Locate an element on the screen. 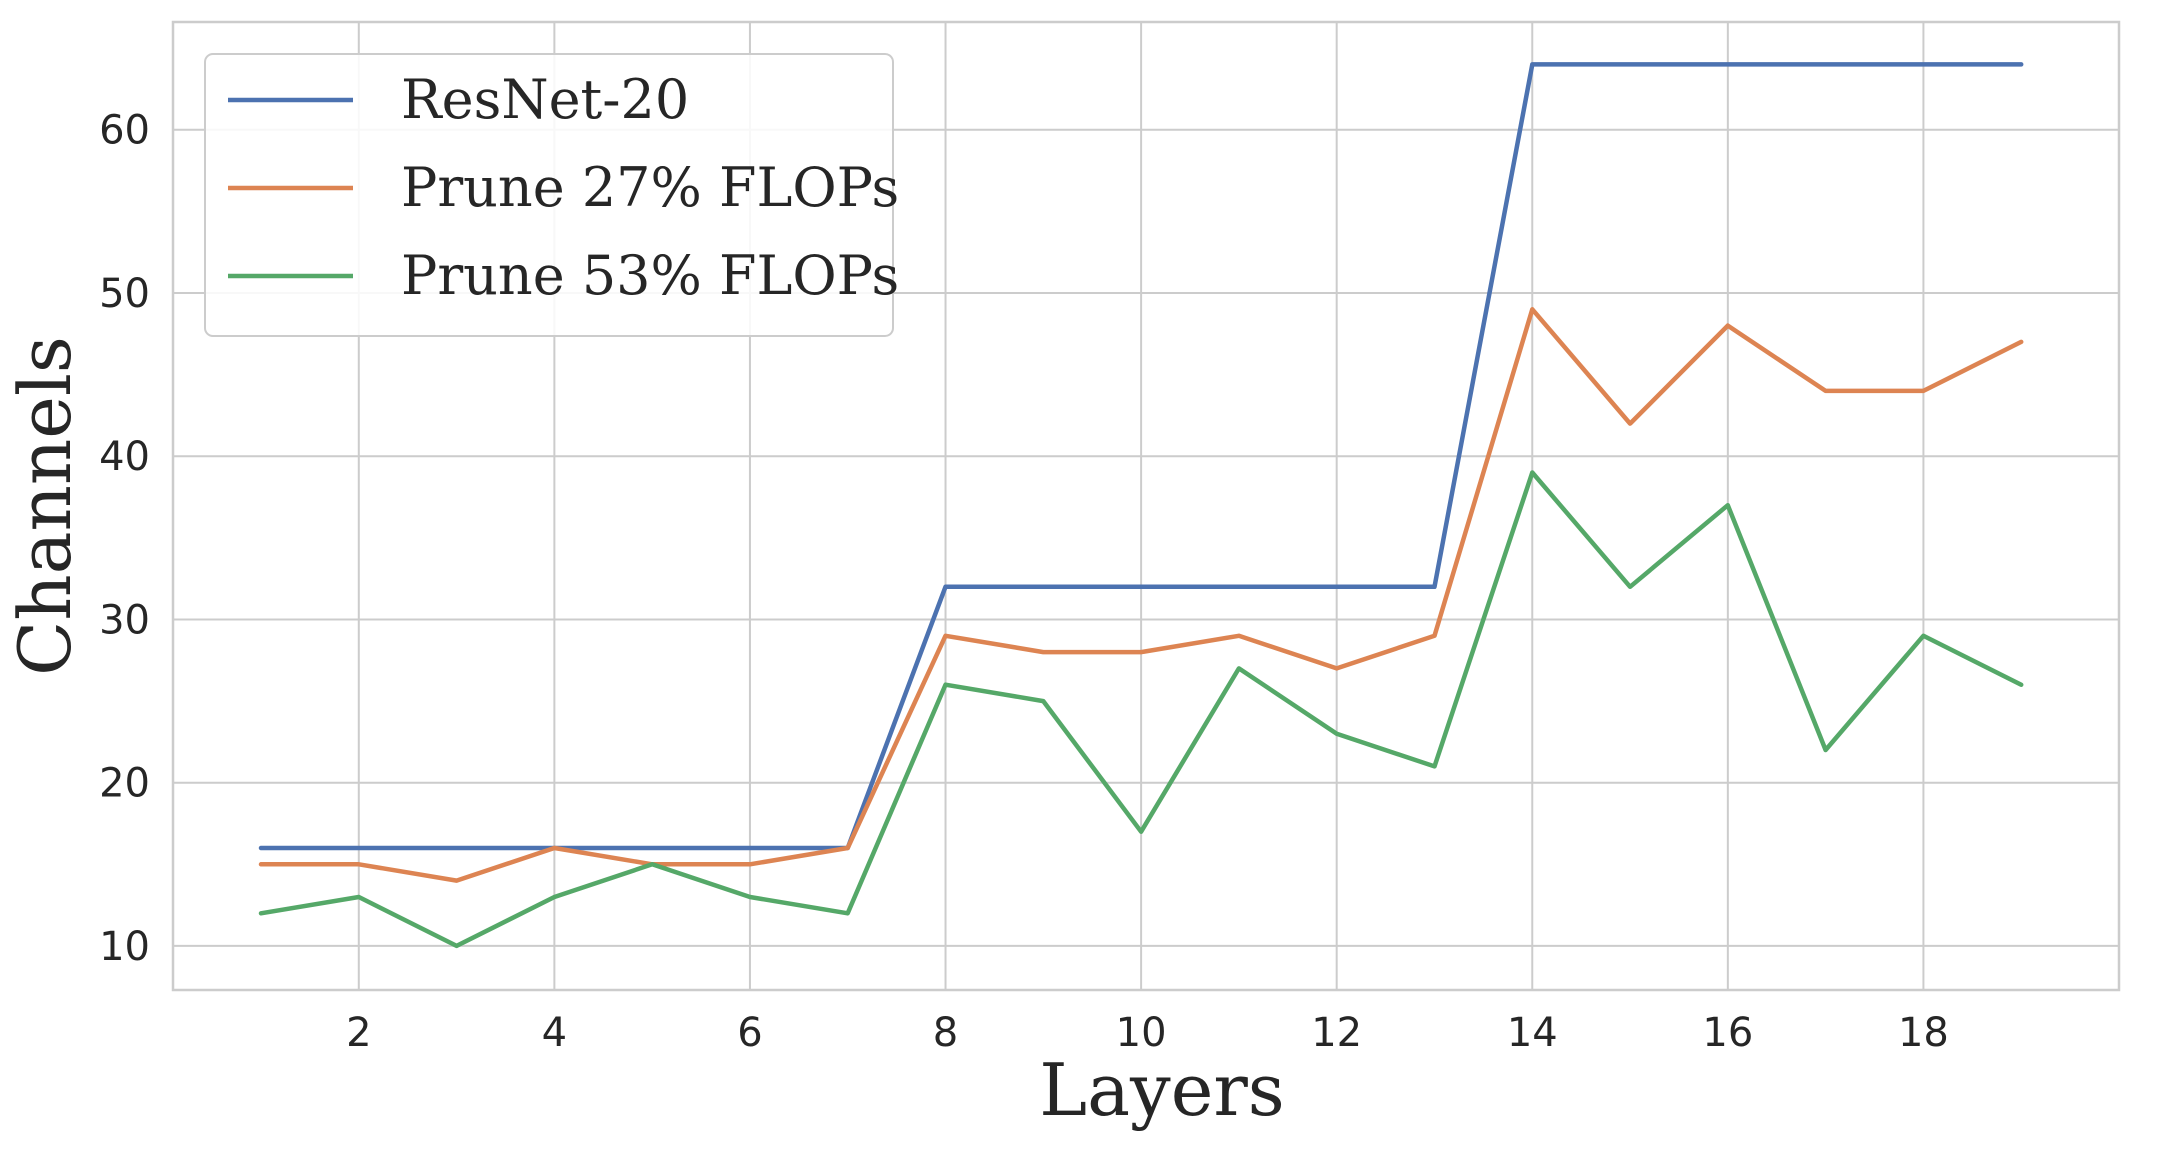 The height and width of the screenshot is (1150, 2177). y-tick-label: 30 is located at coordinates (124, 620).